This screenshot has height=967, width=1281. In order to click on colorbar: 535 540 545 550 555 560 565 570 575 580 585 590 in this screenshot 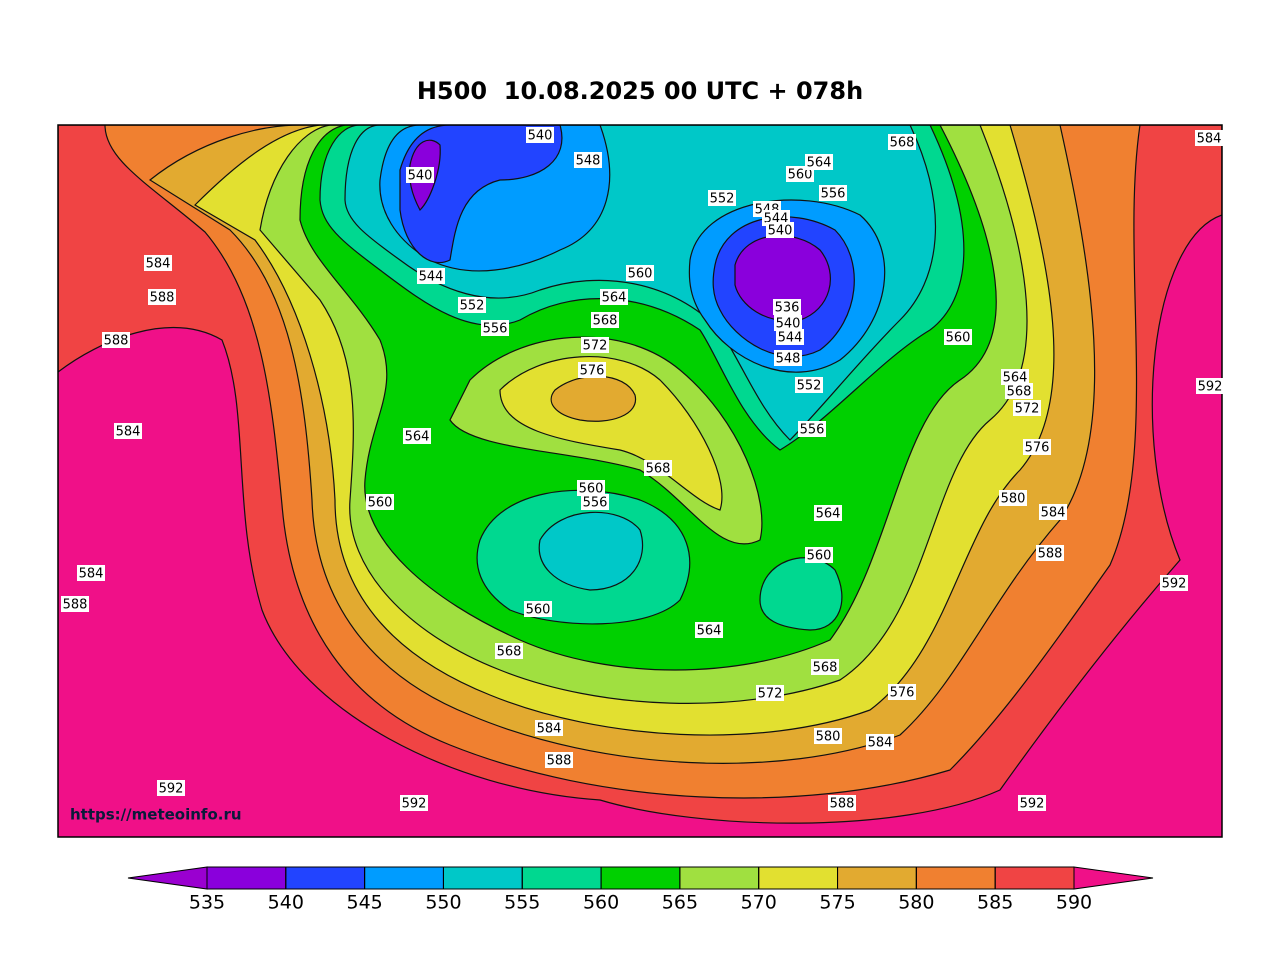, I will do `click(640, 890)`.